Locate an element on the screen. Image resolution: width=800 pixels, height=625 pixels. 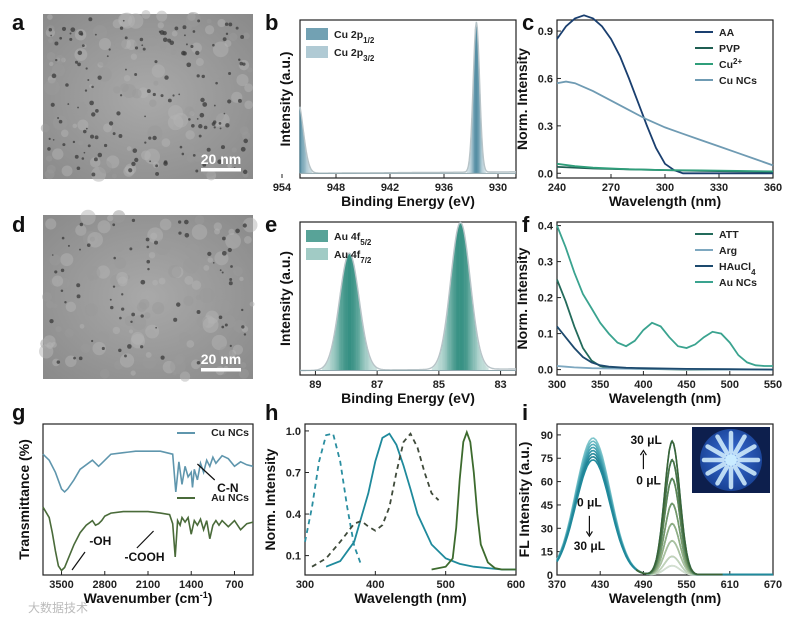
x-tick-label: 1400 is located at coordinates (191, 585).